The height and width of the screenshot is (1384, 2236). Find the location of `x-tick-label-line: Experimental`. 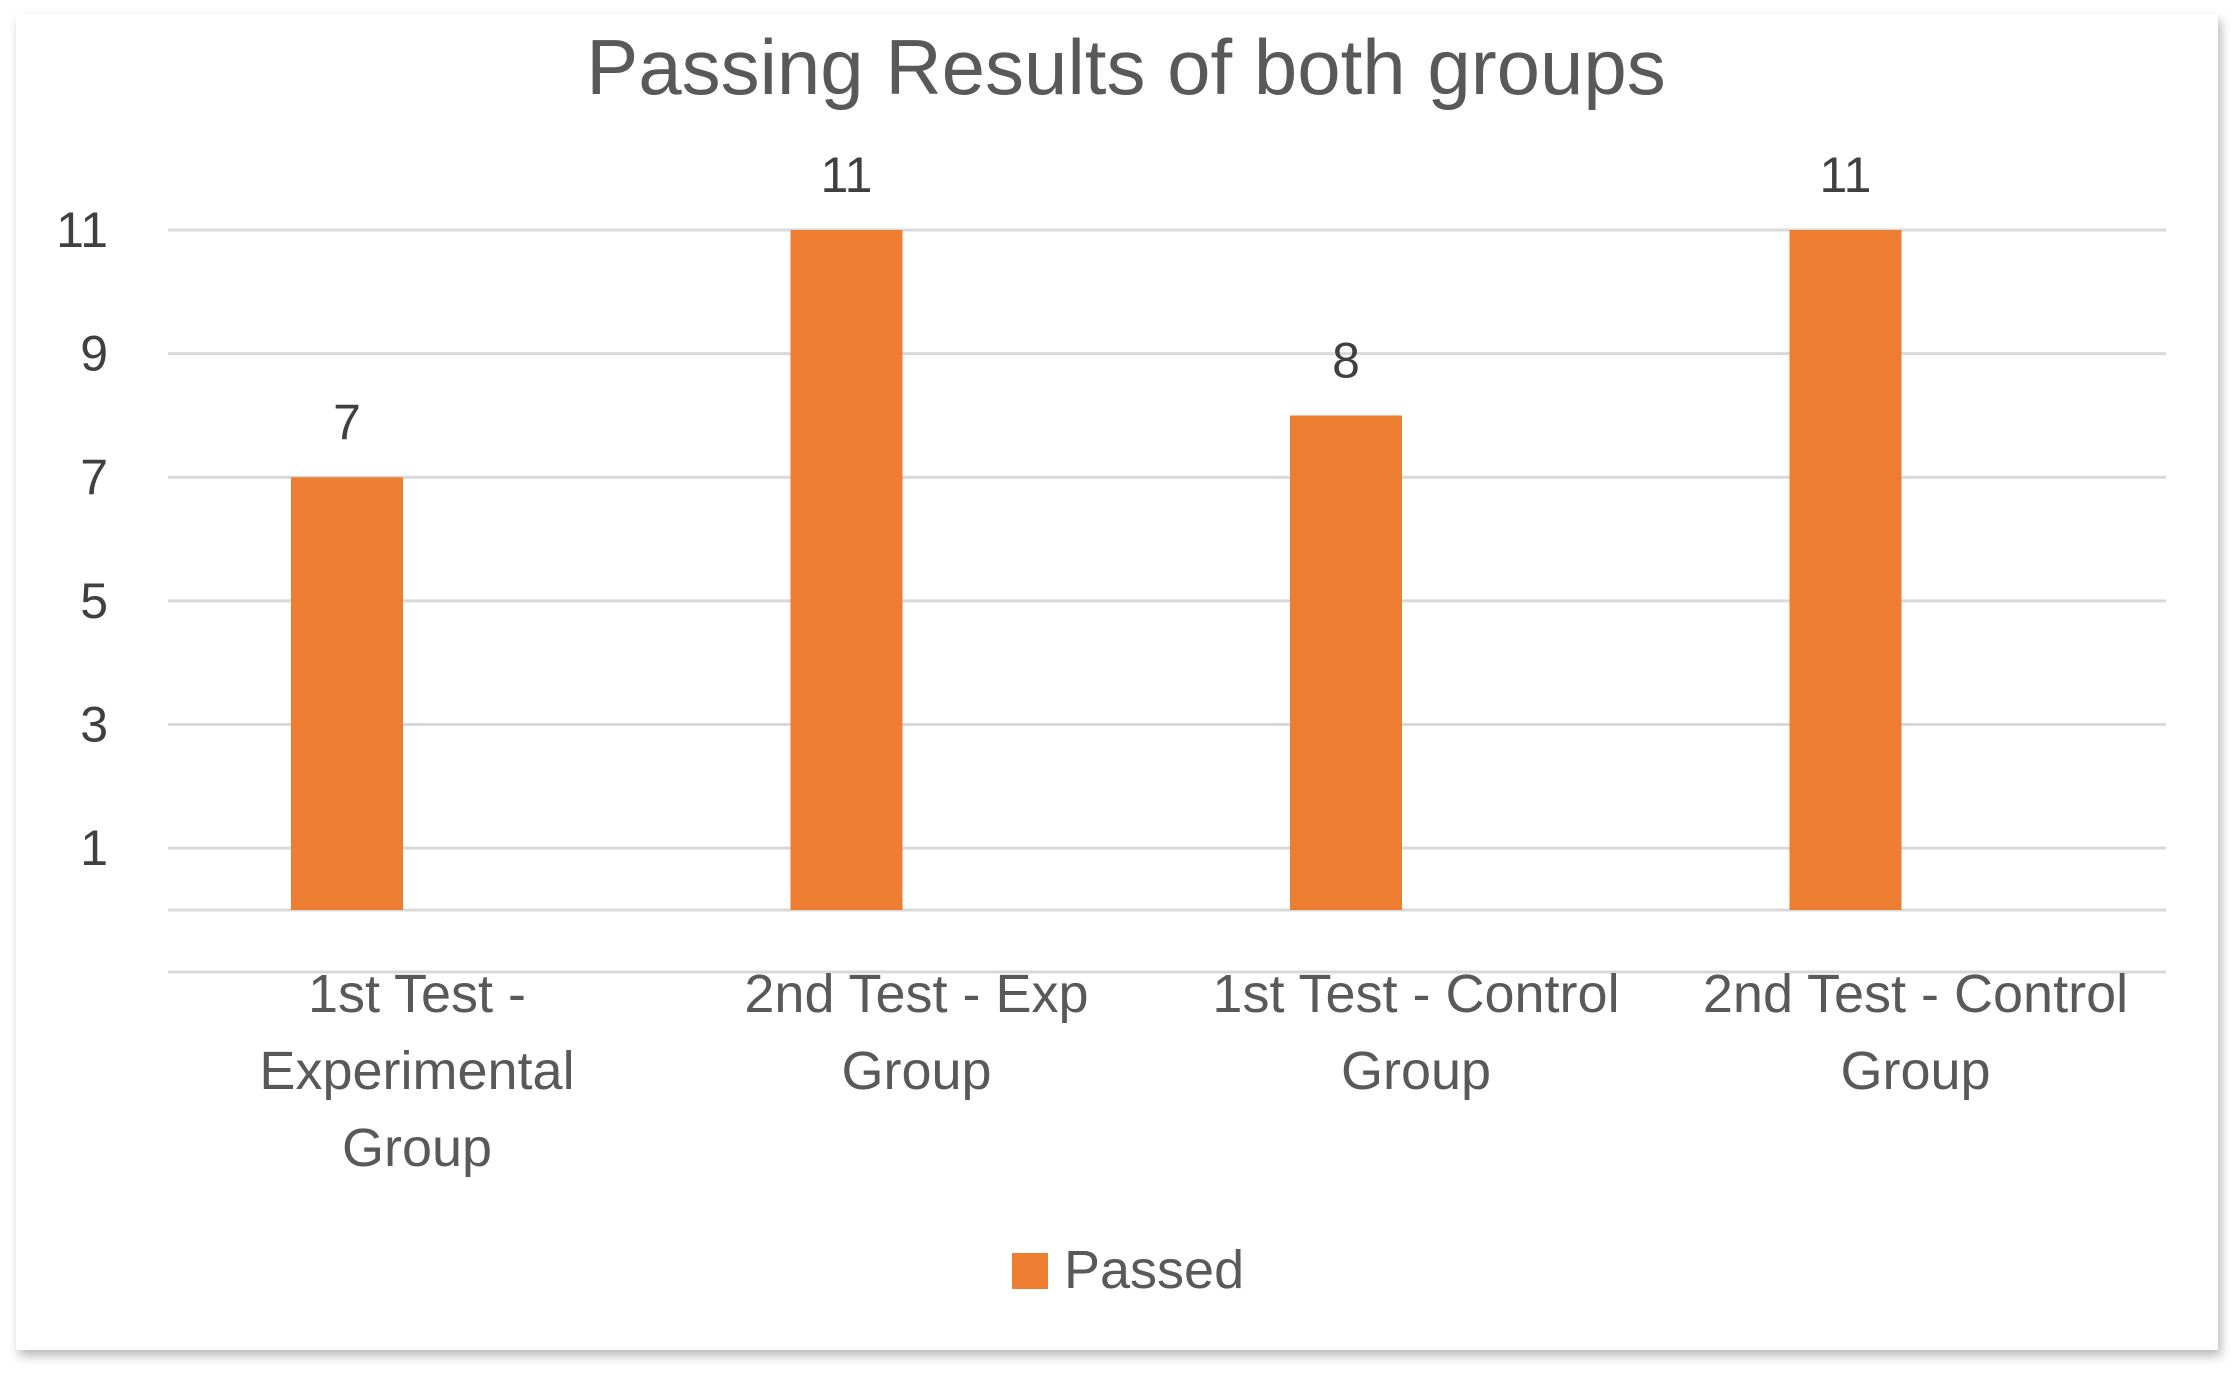

x-tick-label-line: Experimental is located at coordinates (416, 1071).